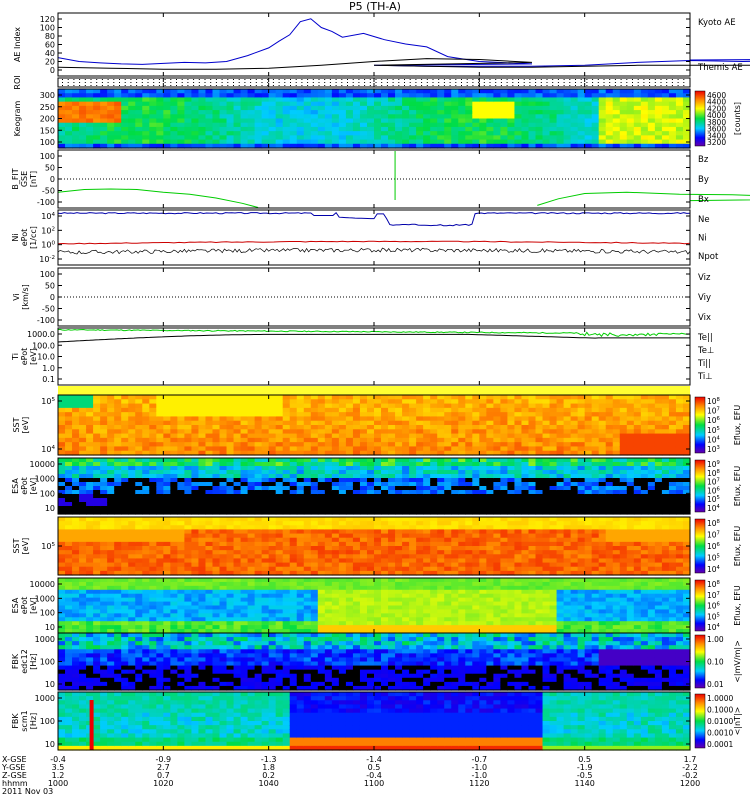  I want to click on y-axis-label: AE Index, so click(17, 44).